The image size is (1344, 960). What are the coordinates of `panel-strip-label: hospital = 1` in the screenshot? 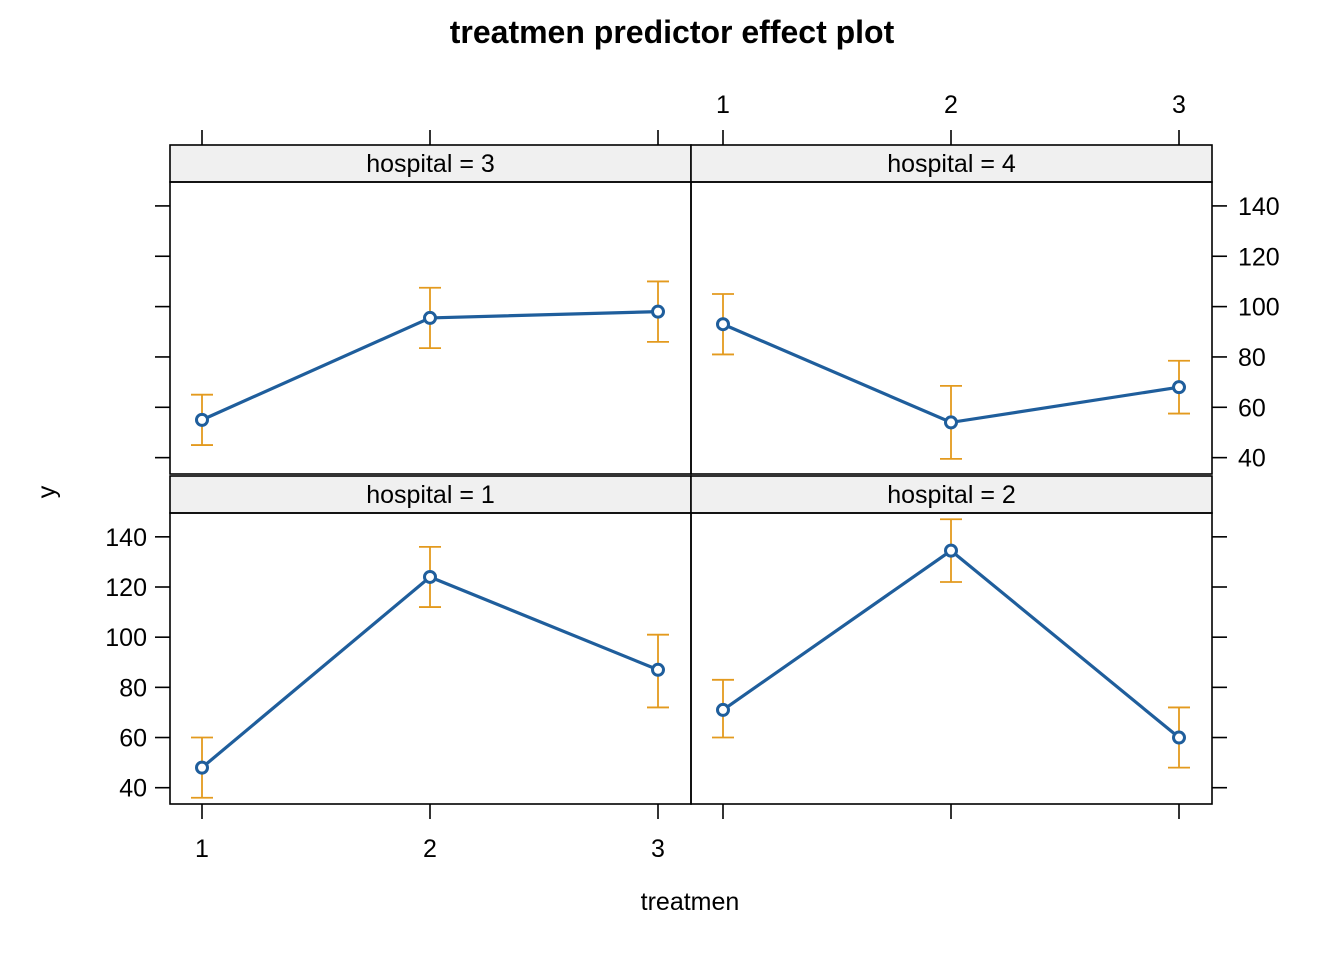 It's located at (430, 495).